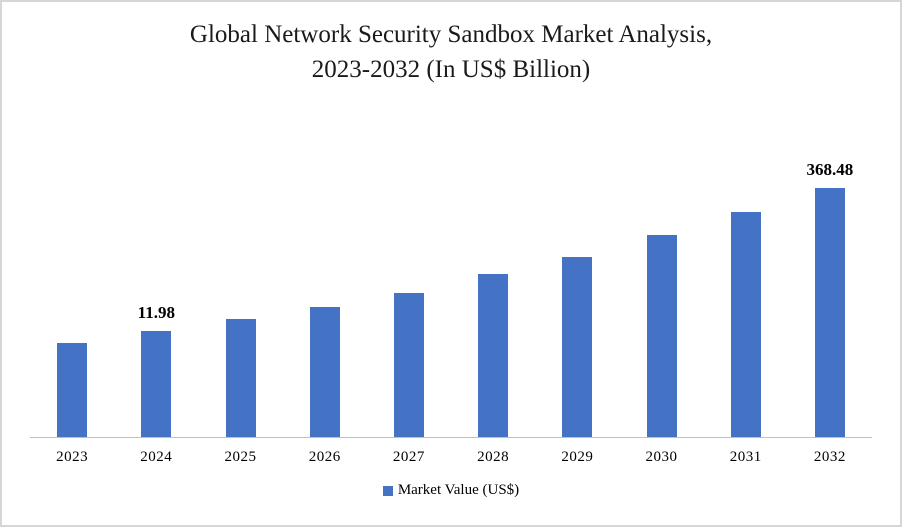 The image size is (902, 527). What do you see at coordinates (829, 457) in the screenshot?
I see `x-label-2032: 2032` at bounding box center [829, 457].